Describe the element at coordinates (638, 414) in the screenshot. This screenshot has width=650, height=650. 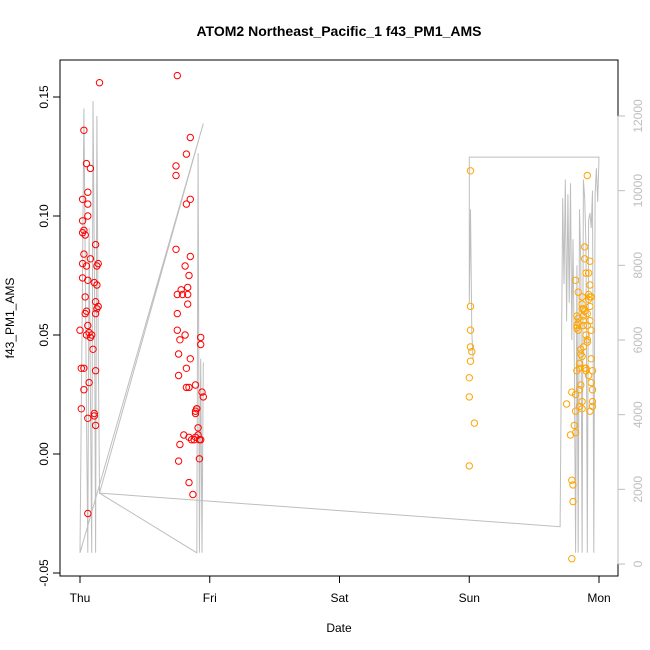
I see `y2-tick-label: 4000` at that location.